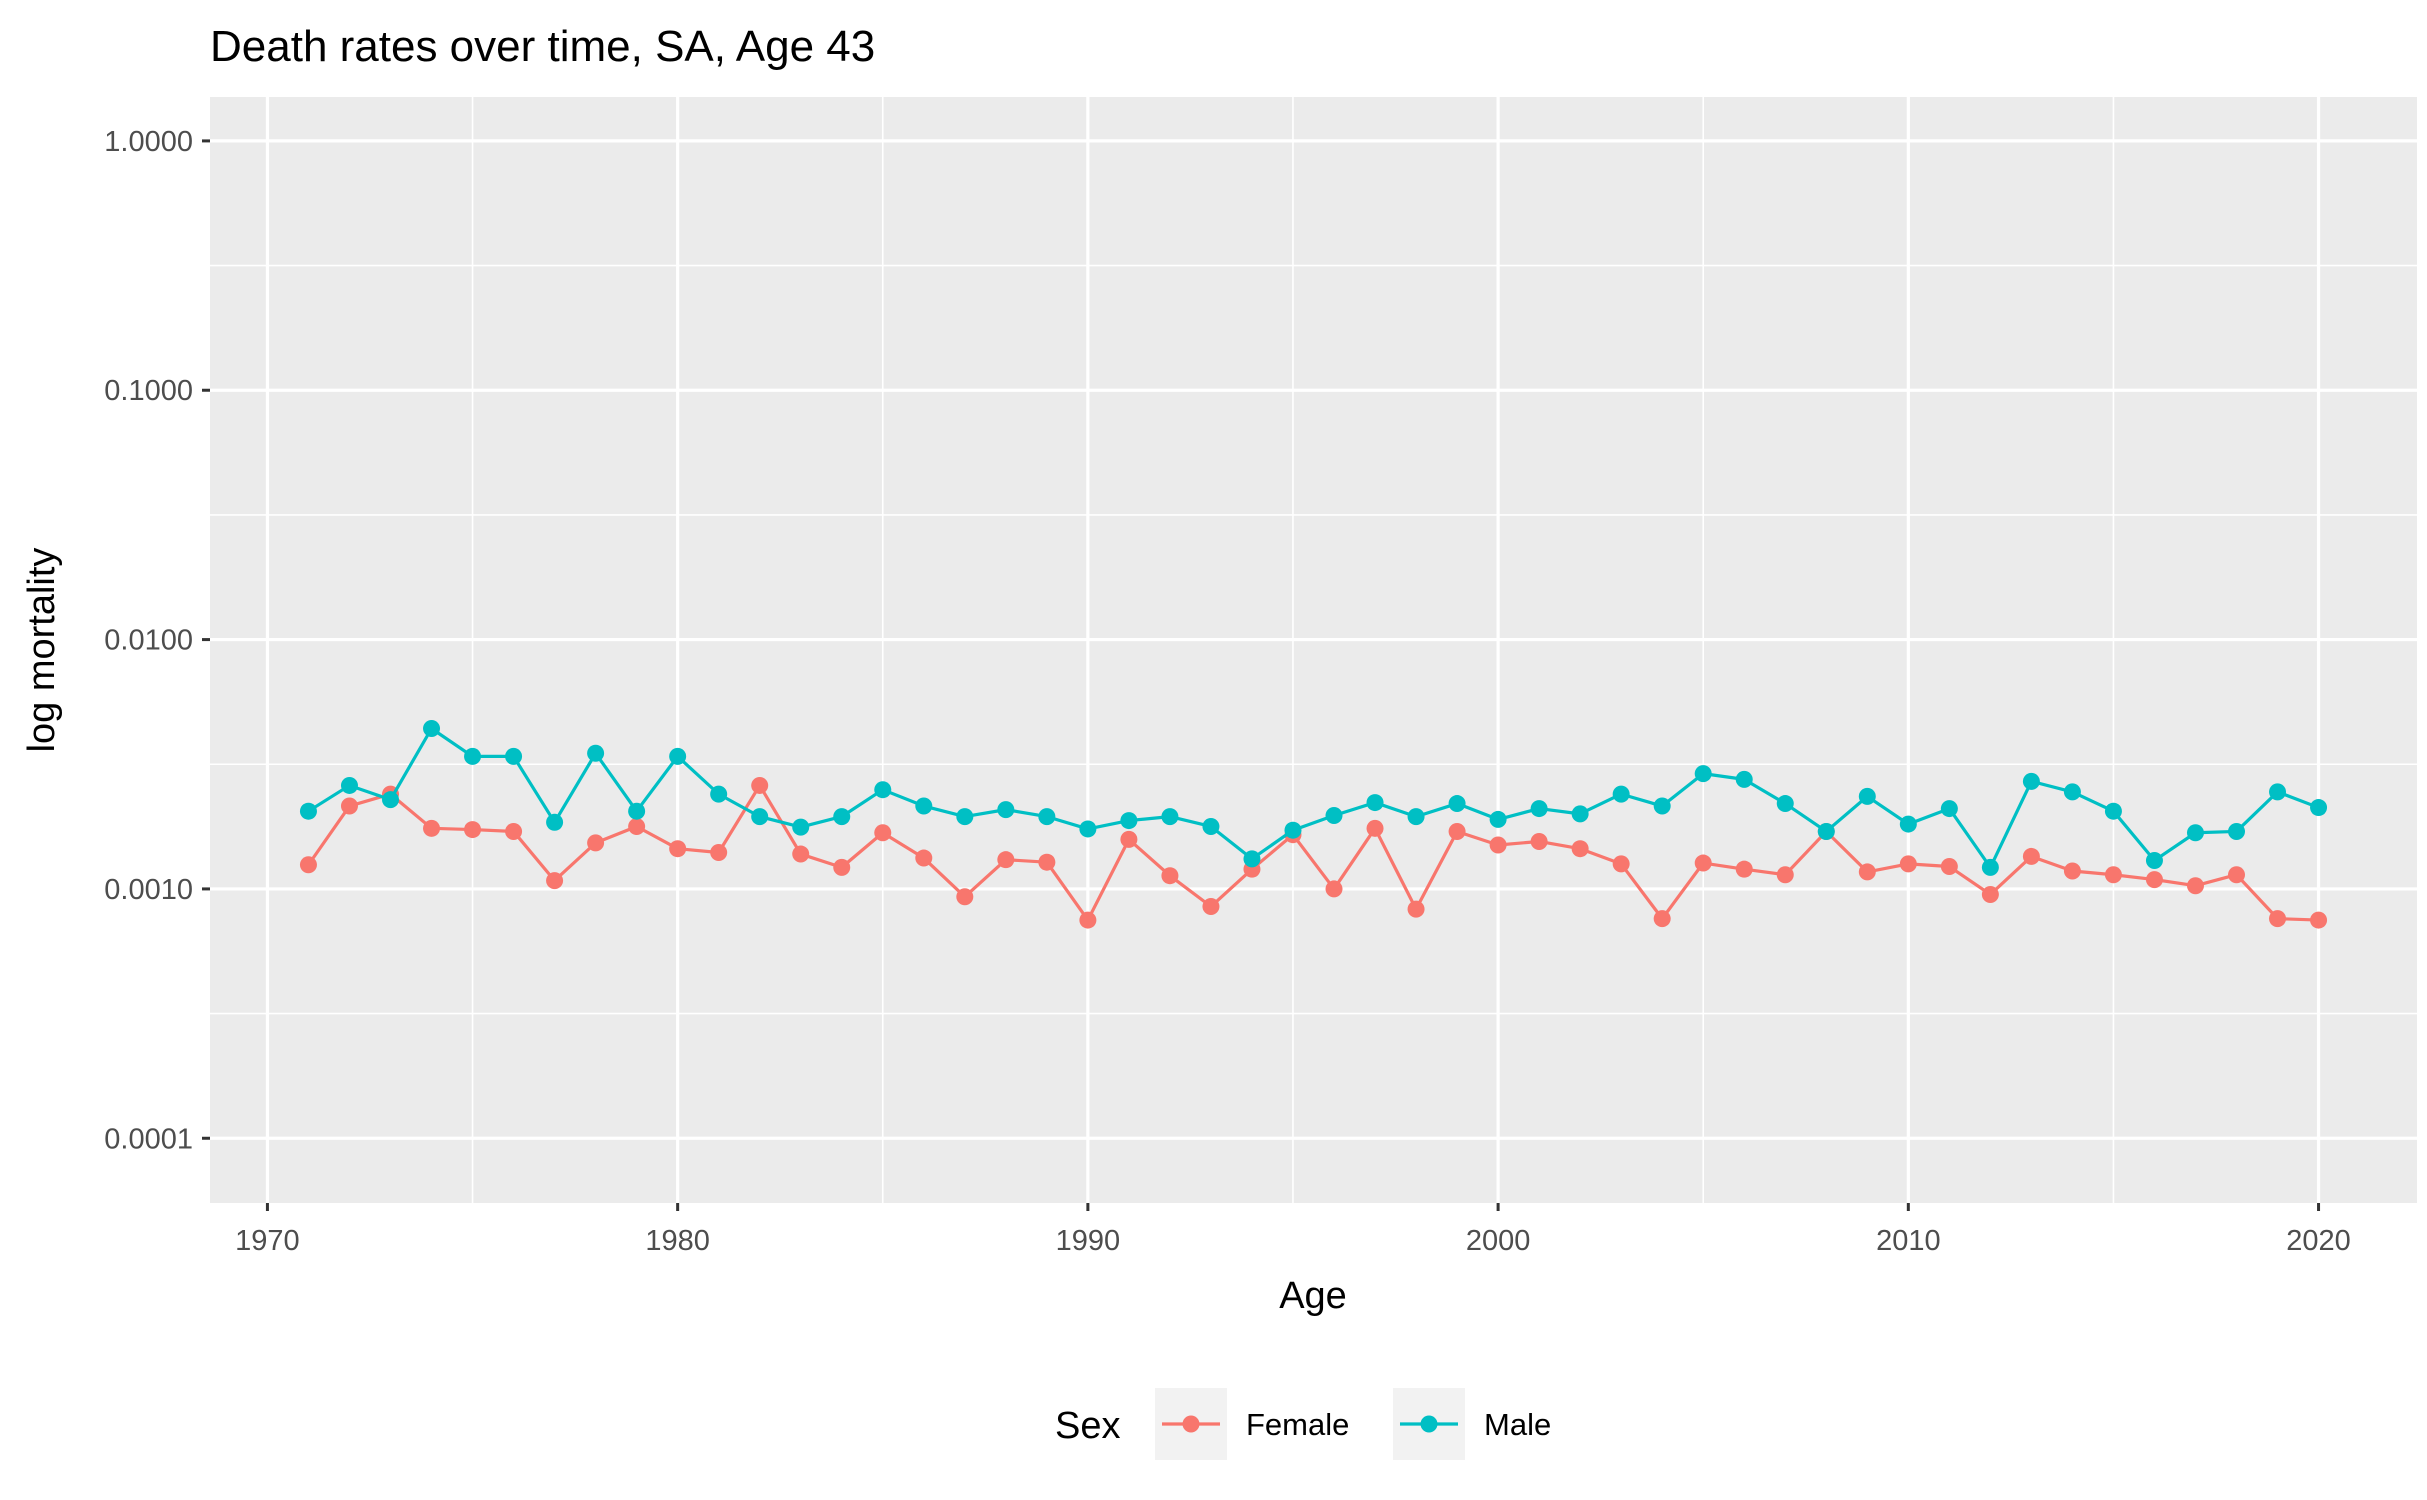 The width and height of the screenshot is (2427, 1500). What do you see at coordinates (1313, 1296) in the screenshot?
I see `x-axis-title: Age` at bounding box center [1313, 1296].